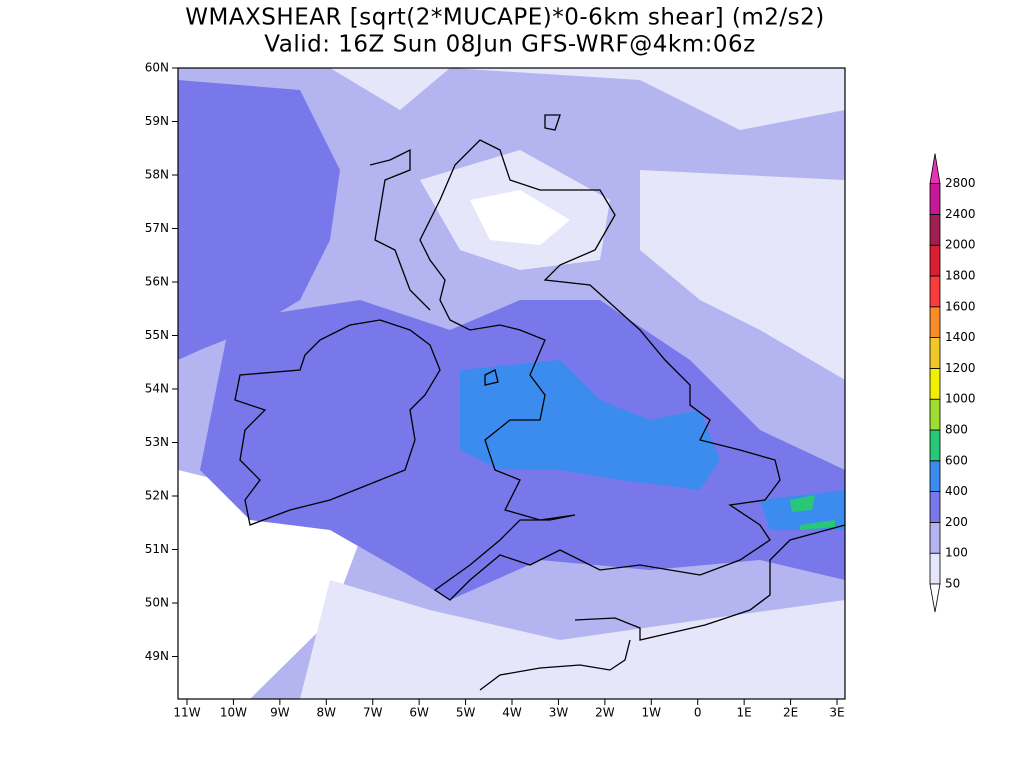 The width and height of the screenshot is (1024, 768). Describe the element at coordinates (157, 121) in the screenshot. I see `lat-label: 59N` at that location.